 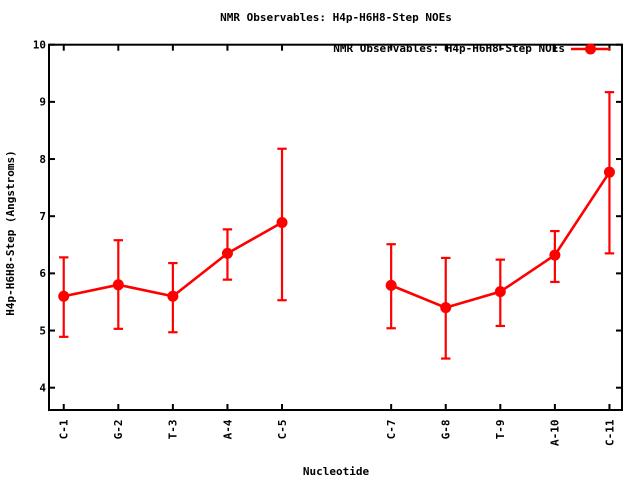 I want to click on y-tick-label: 8, so click(x=42, y=159).